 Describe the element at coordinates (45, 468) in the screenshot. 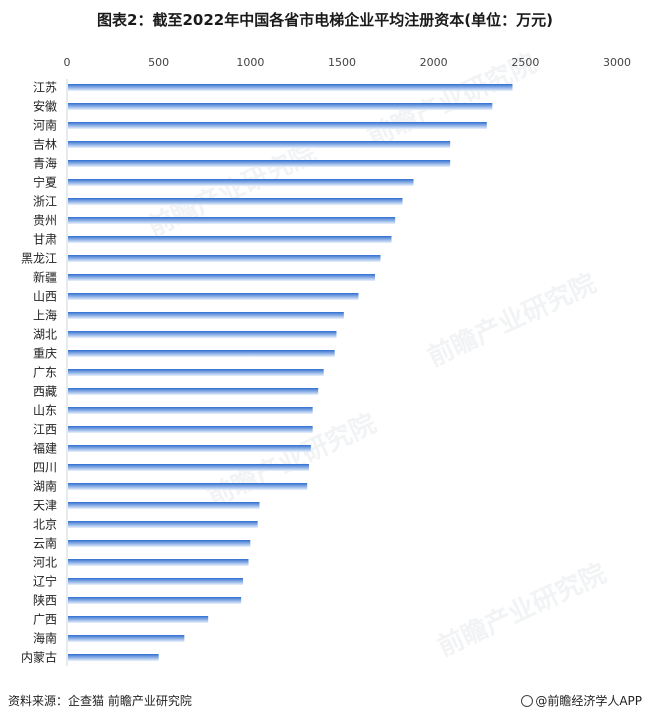

I see `category-label: 四川` at that location.